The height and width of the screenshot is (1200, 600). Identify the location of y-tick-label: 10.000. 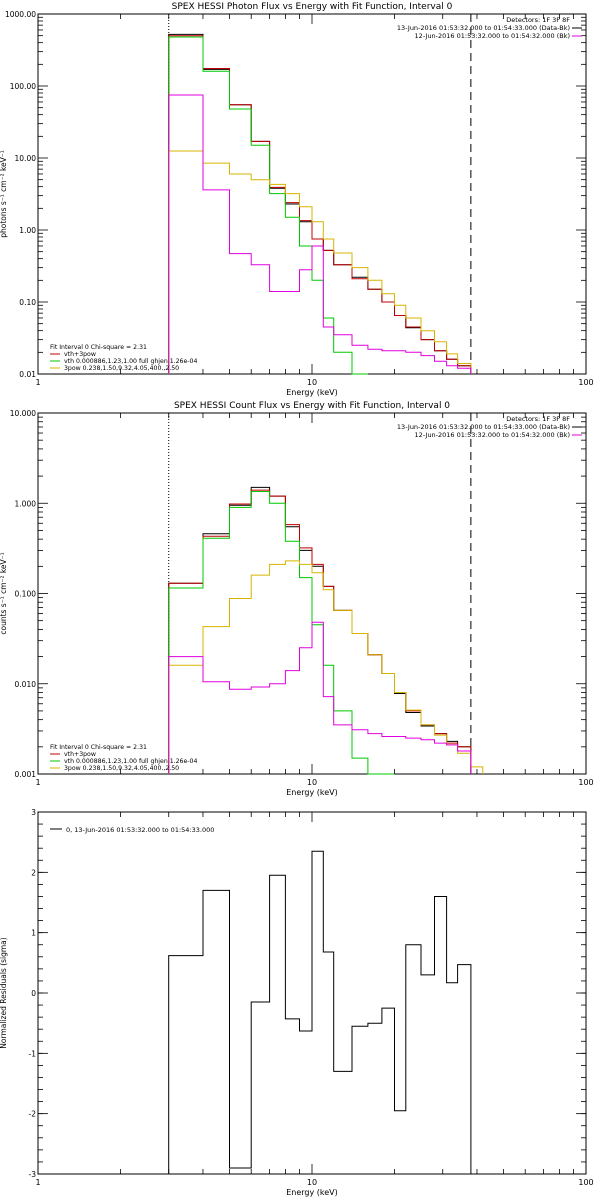
(23, 413).